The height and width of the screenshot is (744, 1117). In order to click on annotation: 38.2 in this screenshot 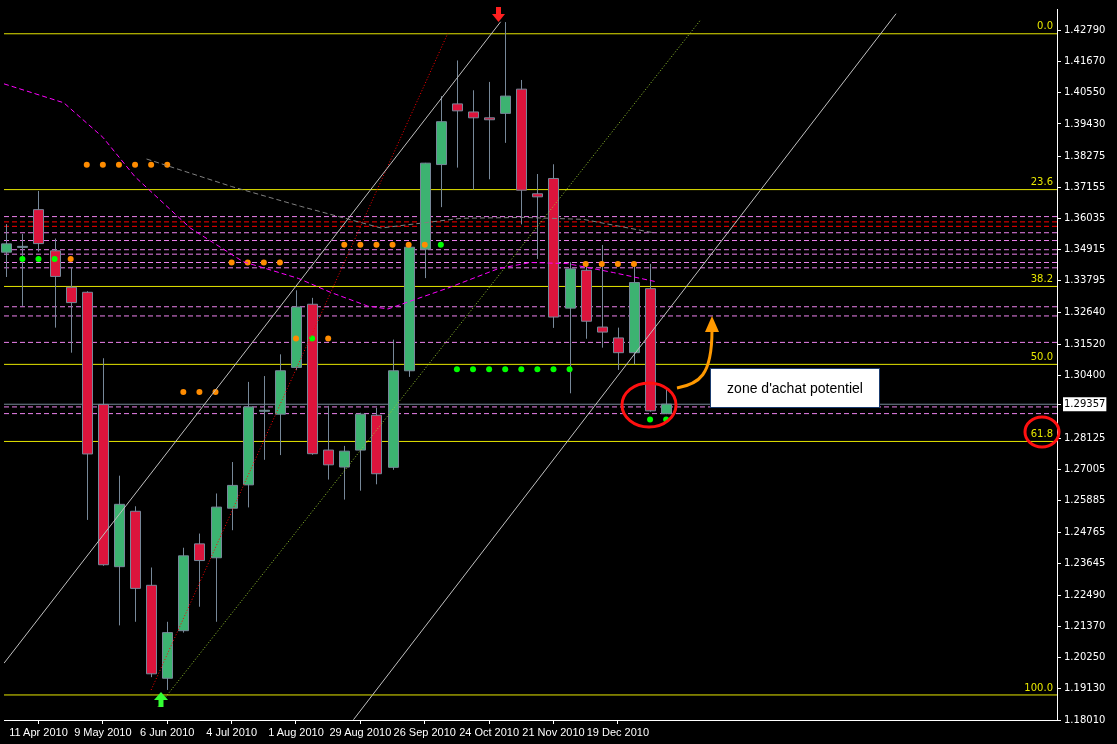, I will do `click(1041, 279)`.